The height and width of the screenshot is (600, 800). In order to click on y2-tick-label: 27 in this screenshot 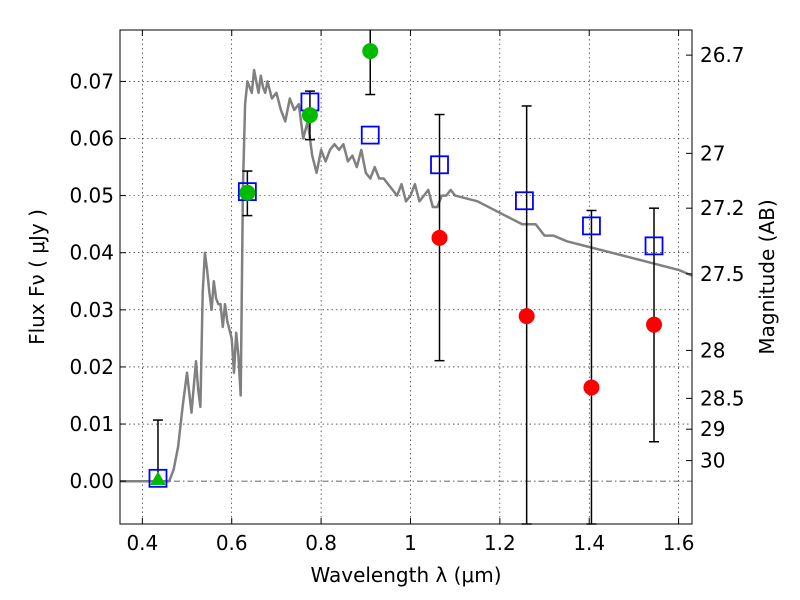, I will do `click(712, 153)`.